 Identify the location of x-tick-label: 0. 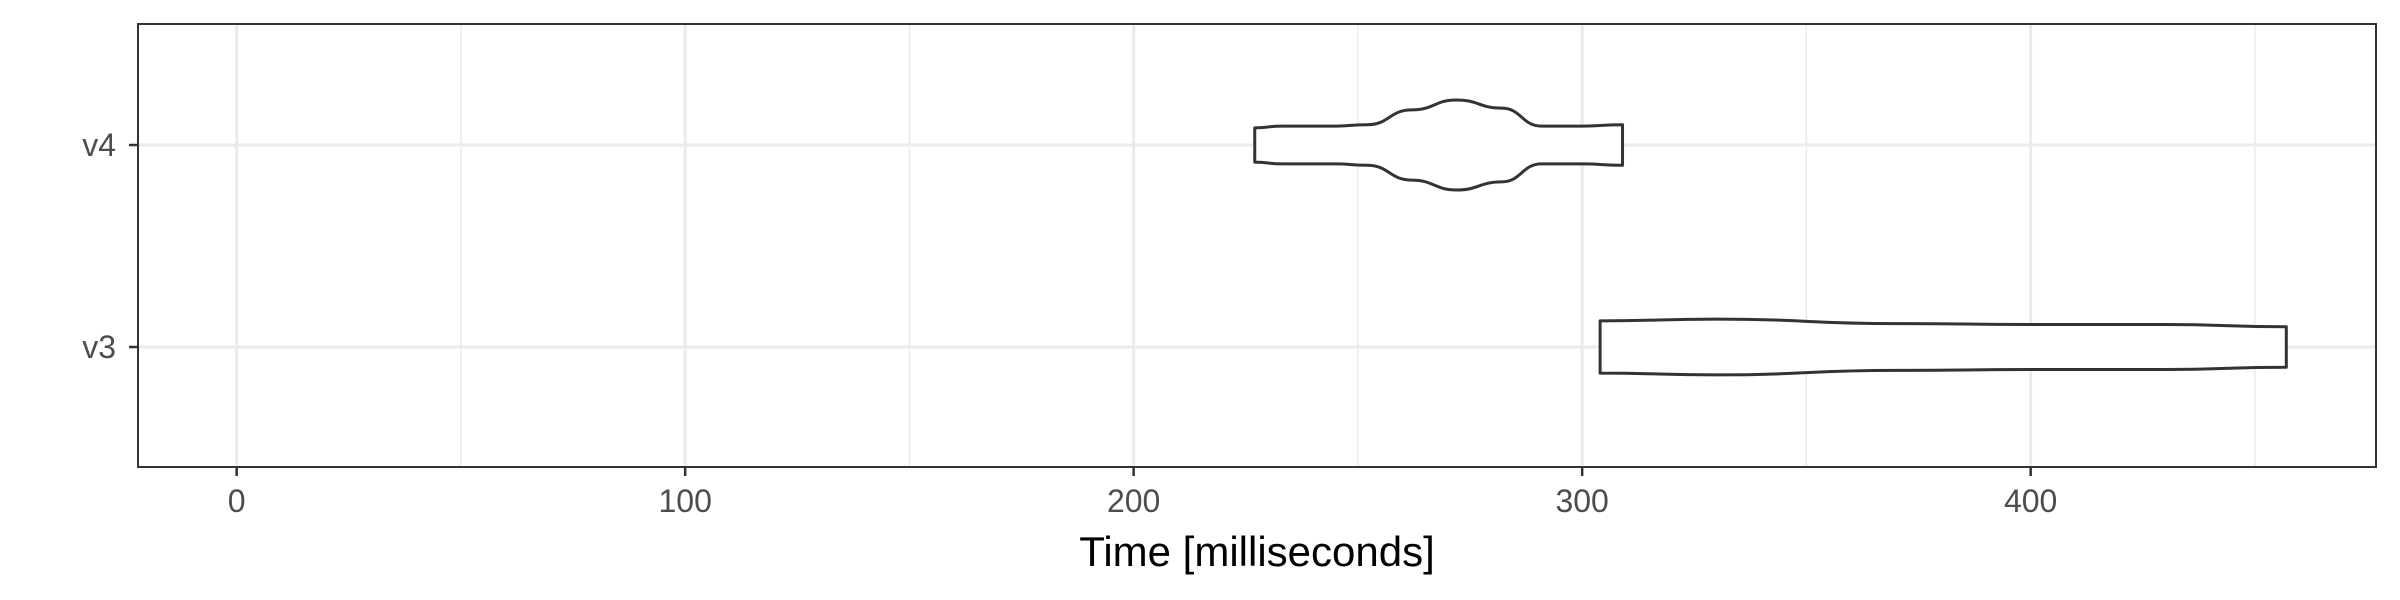
(237, 501).